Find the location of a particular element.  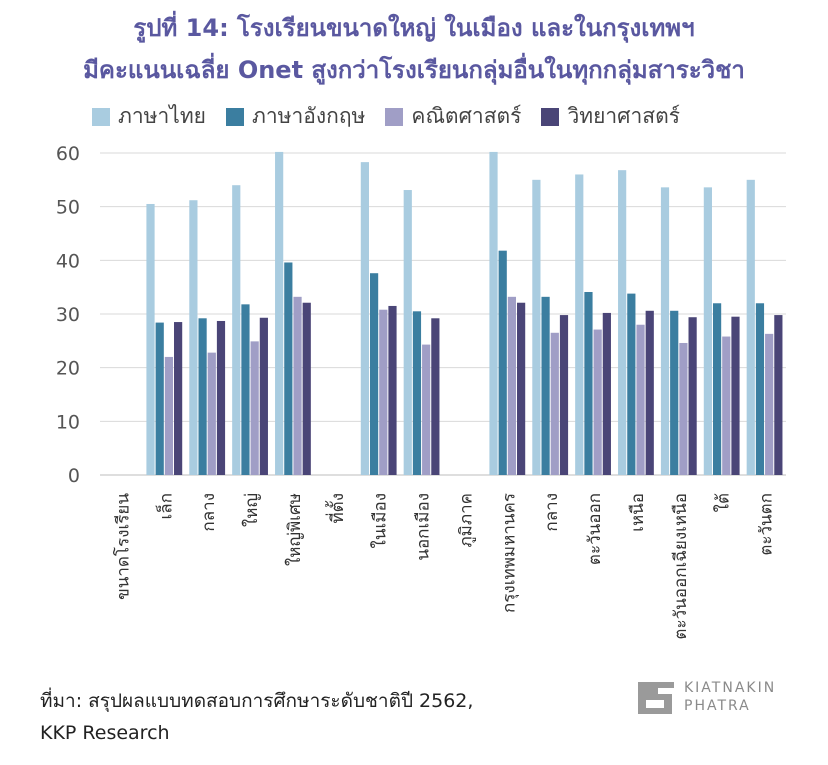

legend-item-1: ภาษาอังกฤษ is located at coordinates (295, 116).